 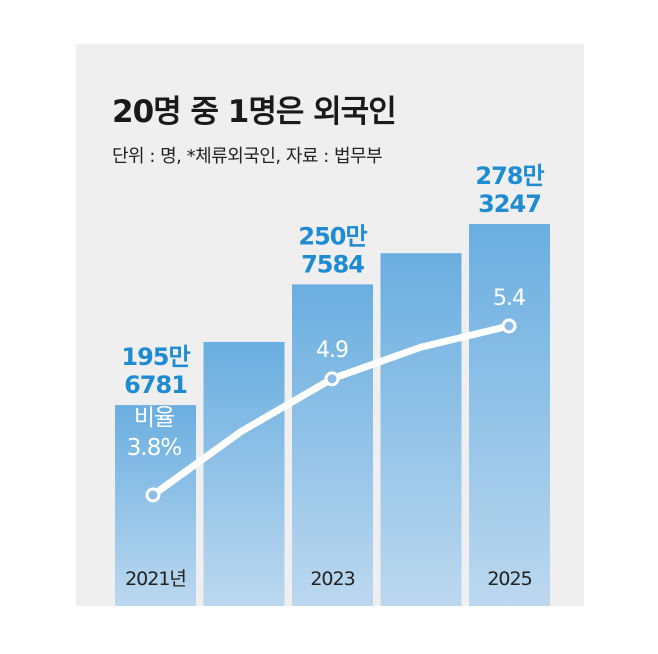 What do you see at coordinates (155, 505) in the screenshot?
I see `bar-2021년` at bounding box center [155, 505].